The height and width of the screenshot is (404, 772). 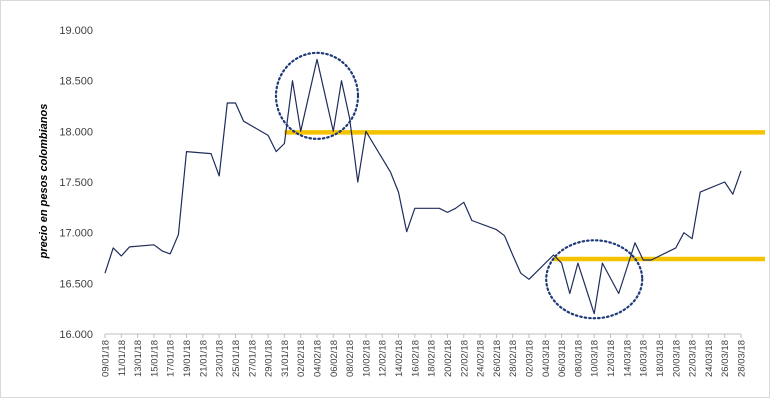 I want to click on y-tick-label: 18.500, so click(x=76, y=82).